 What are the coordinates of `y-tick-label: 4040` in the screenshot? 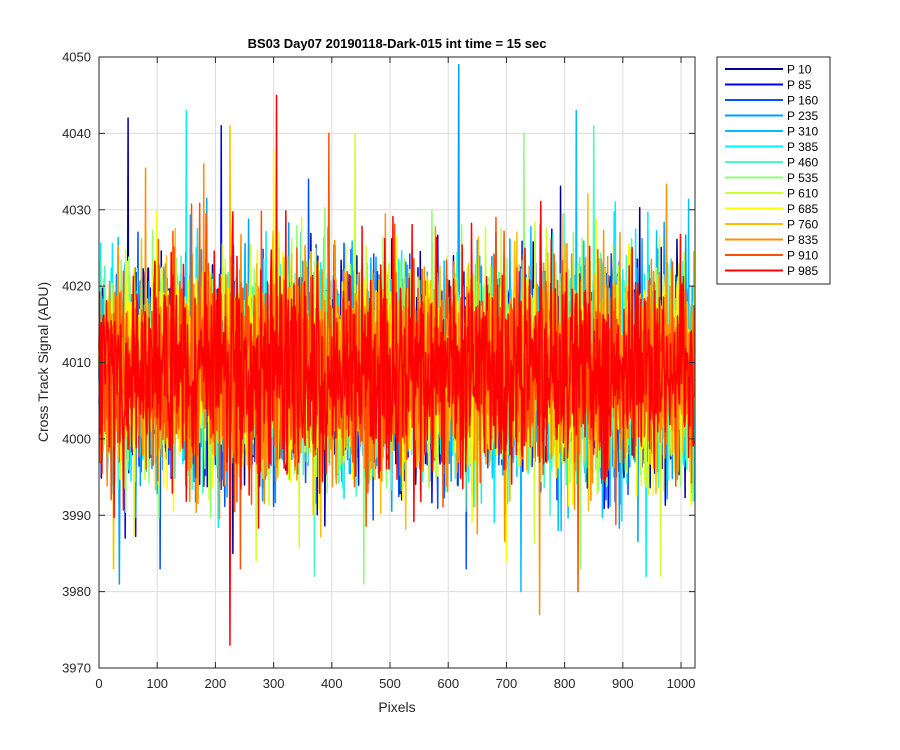 It's located at (76, 133).